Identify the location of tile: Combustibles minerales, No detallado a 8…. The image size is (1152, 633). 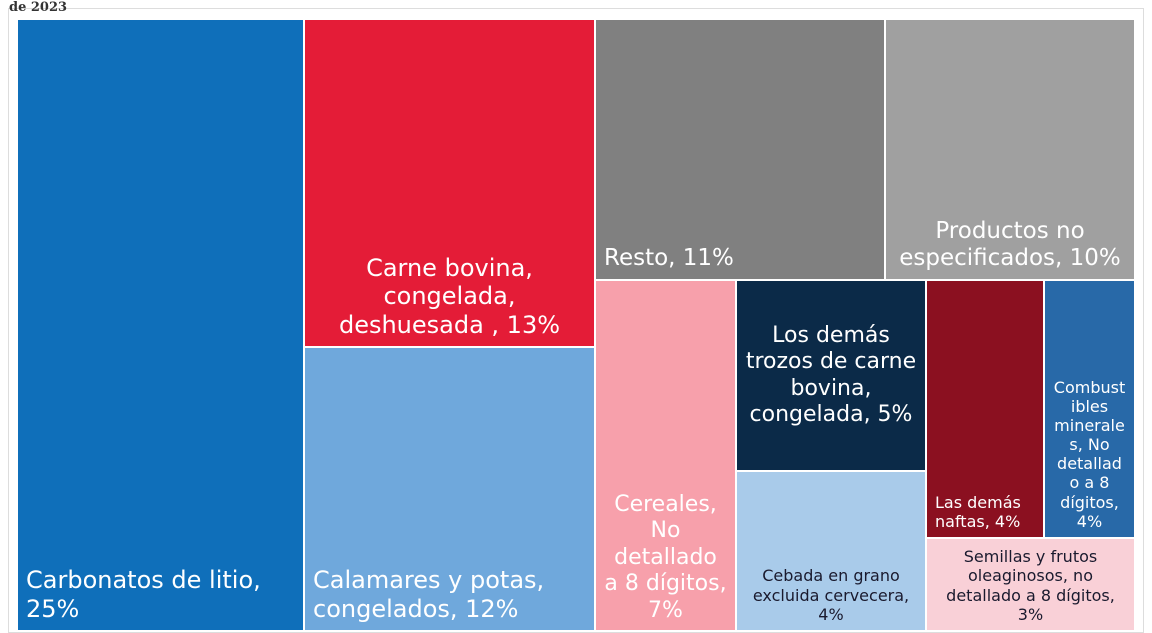
(1089, 409).